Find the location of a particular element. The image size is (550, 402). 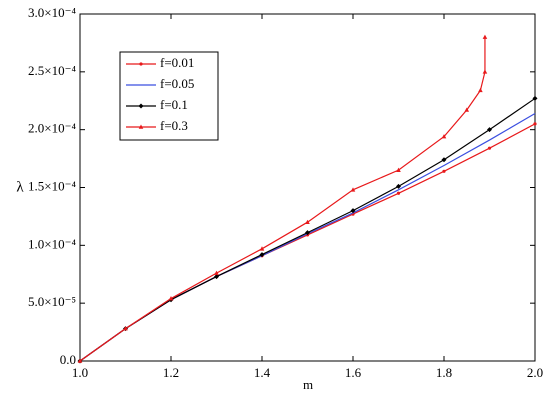

y-tick-label: 1.0×10⁻⁴ is located at coordinates (52, 243).